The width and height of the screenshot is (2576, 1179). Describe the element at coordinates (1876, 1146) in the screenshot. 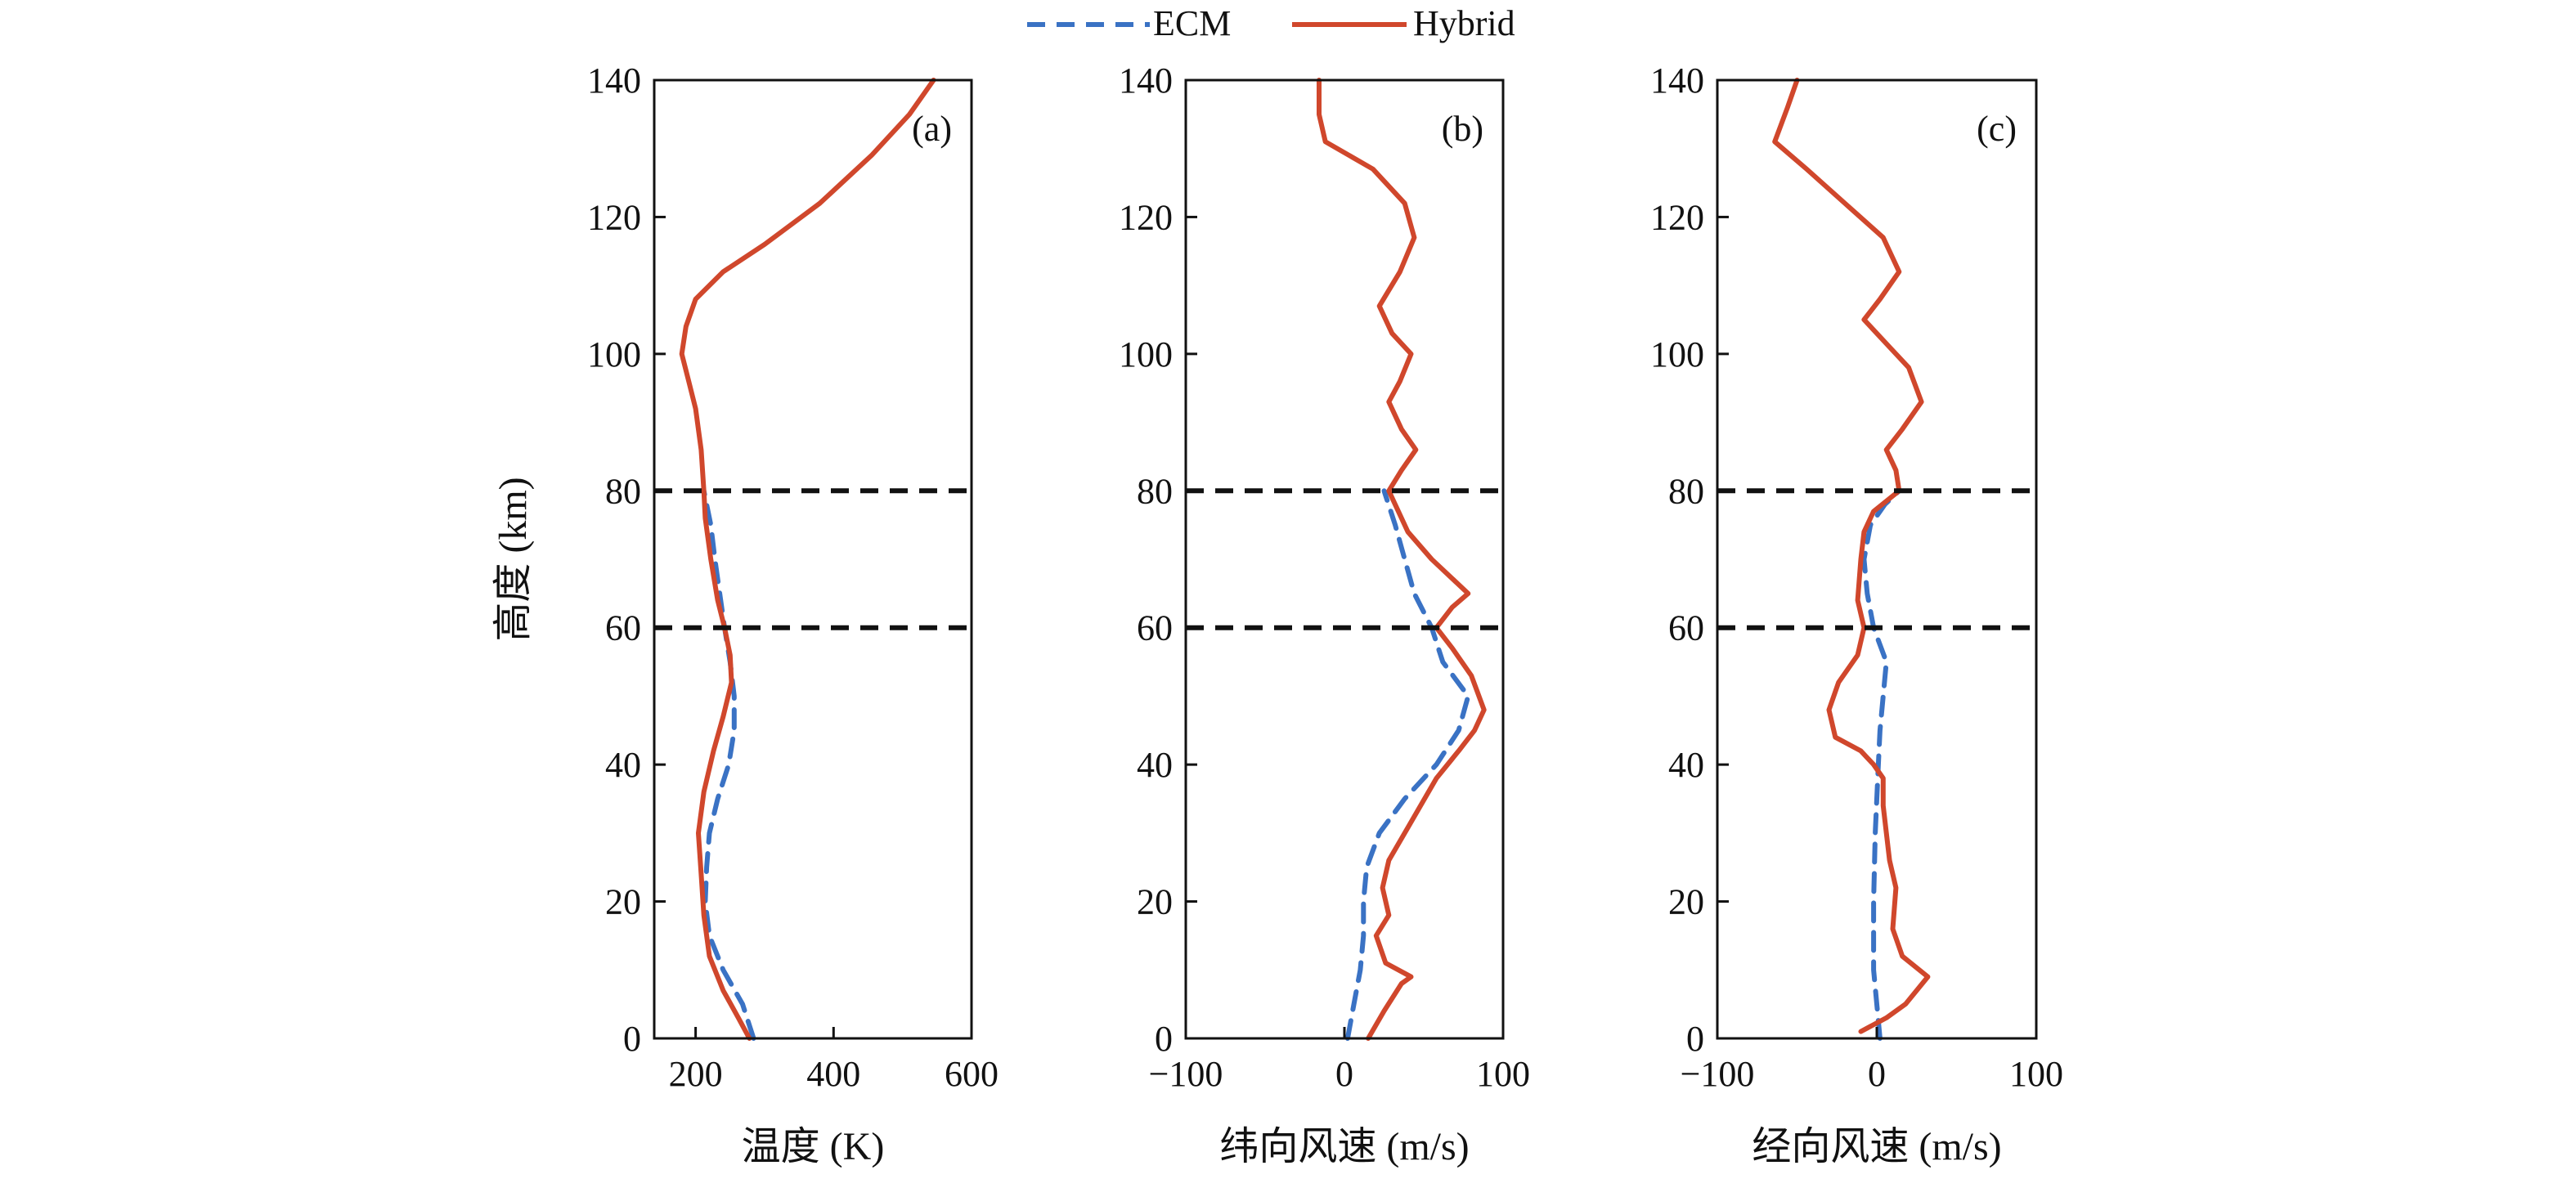

I see `x-axis-label: 经向风速 (m/s)` at that location.